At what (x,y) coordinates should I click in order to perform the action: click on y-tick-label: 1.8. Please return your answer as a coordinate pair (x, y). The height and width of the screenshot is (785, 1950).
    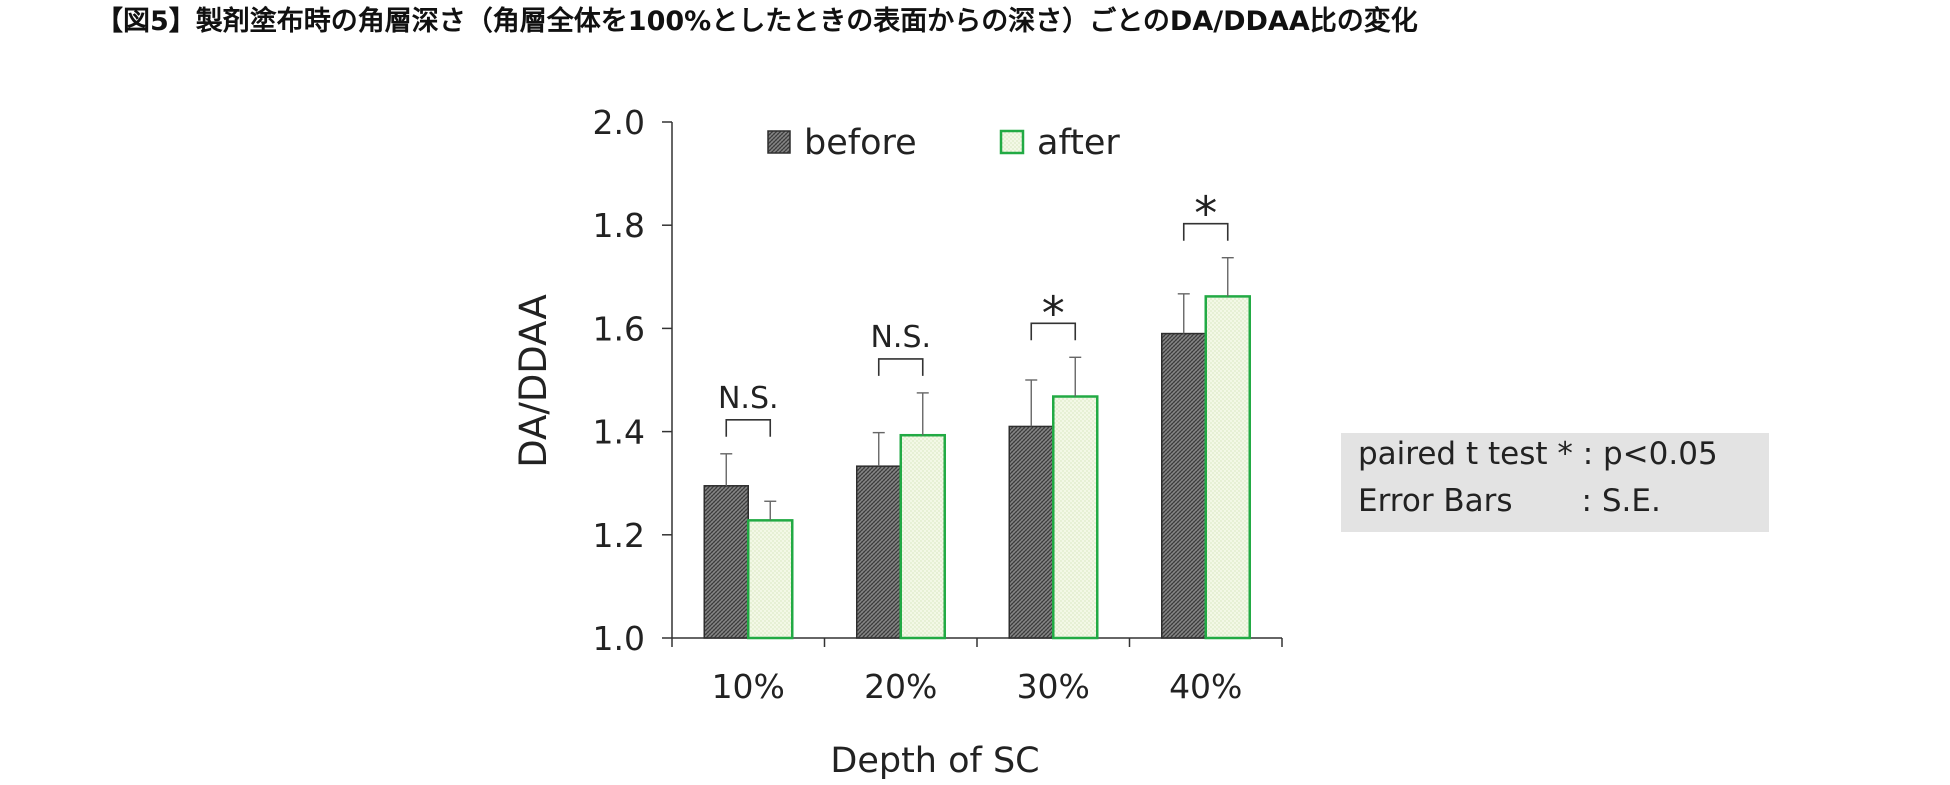
    Looking at the image, I should click on (619, 225).